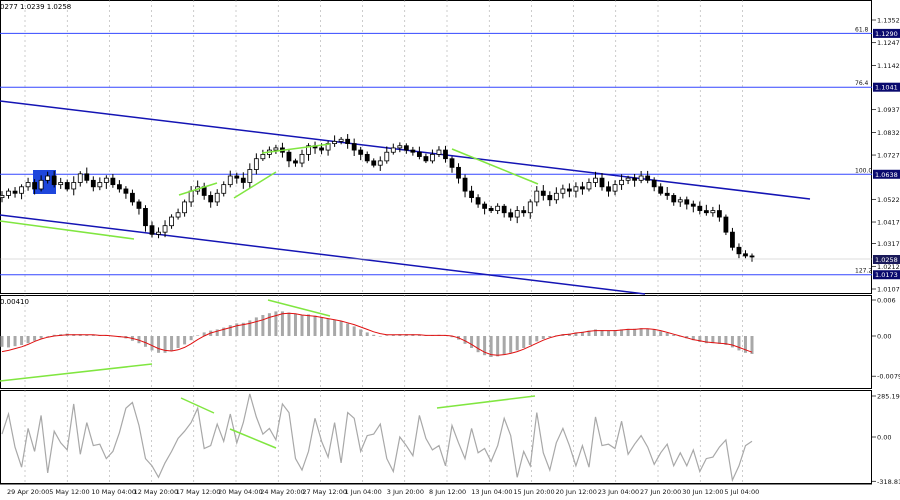 Image resolution: width=900 pixels, height=500 pixels. Describe the element at coordinates (886, 174) in the screenshot. I see `level-tag` at that location.